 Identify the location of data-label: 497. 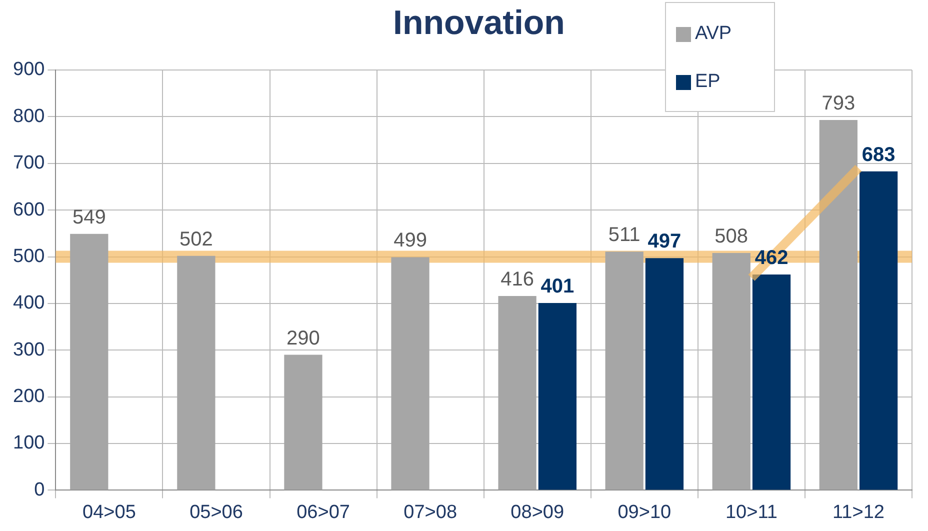
(665, 241).